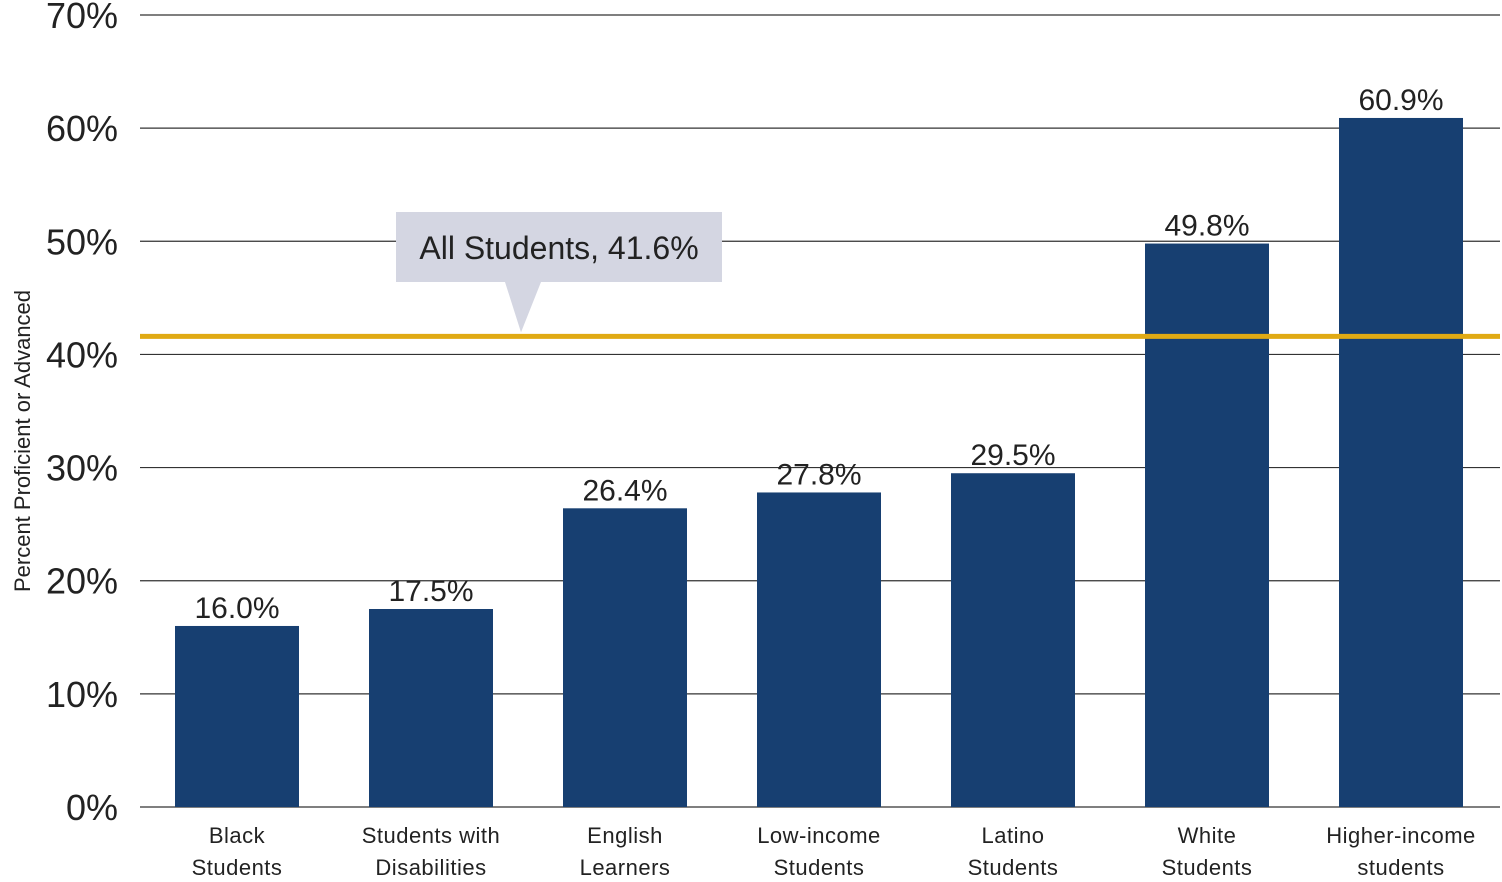 This screenshot has width=1502, height=882. I want to click on all-students-callout: All Students, 41.6%, so click(559, 272).